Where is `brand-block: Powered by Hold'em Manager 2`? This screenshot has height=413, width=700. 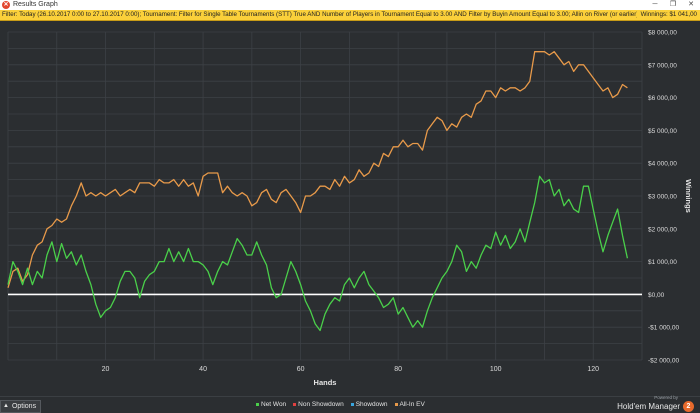
brand-block: Powered by Hold'em Manager 2 is located at coordinates (655, 403).